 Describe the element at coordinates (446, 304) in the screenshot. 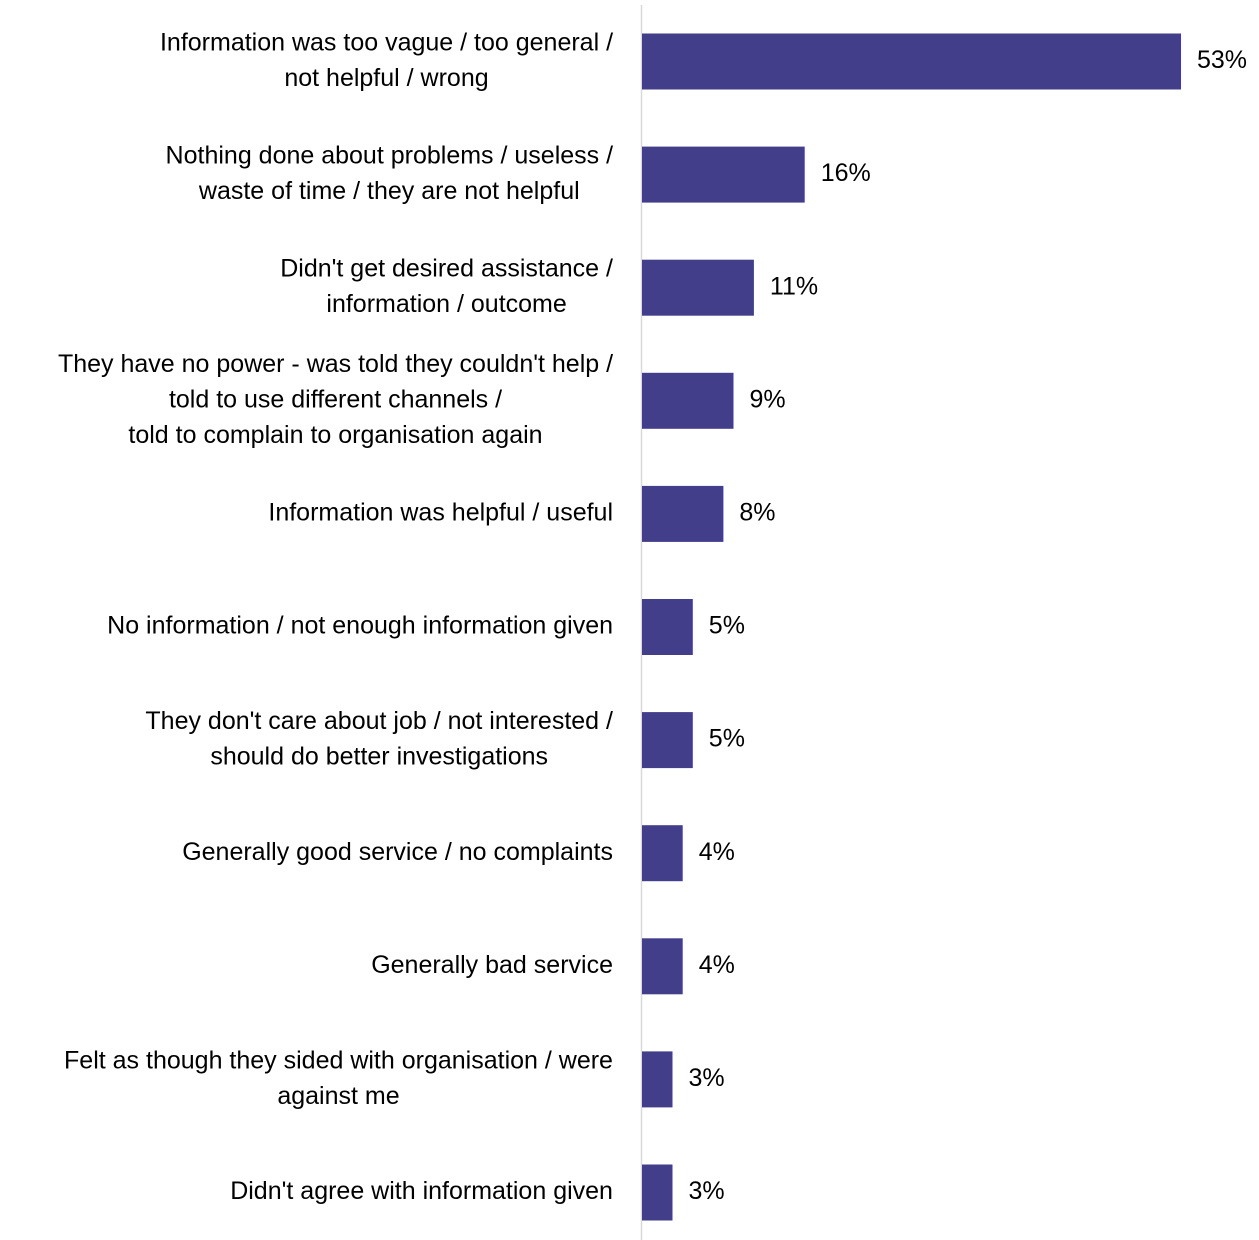

I see `category-label-line: information / outcome` at that location.